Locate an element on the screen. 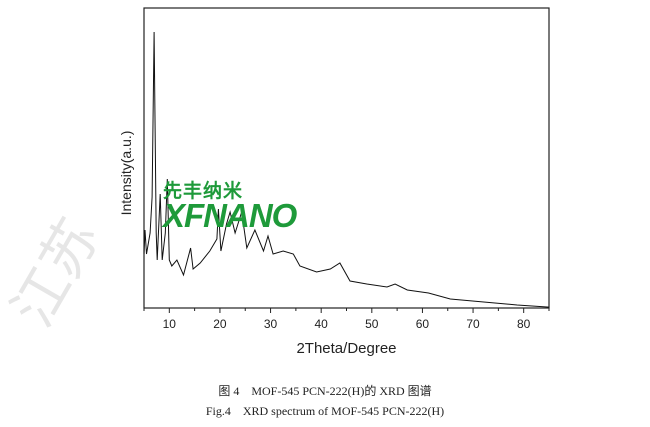 This screenshot has height=427, width=650. x-tick-label: 30 is located at coordinates (271, 324).